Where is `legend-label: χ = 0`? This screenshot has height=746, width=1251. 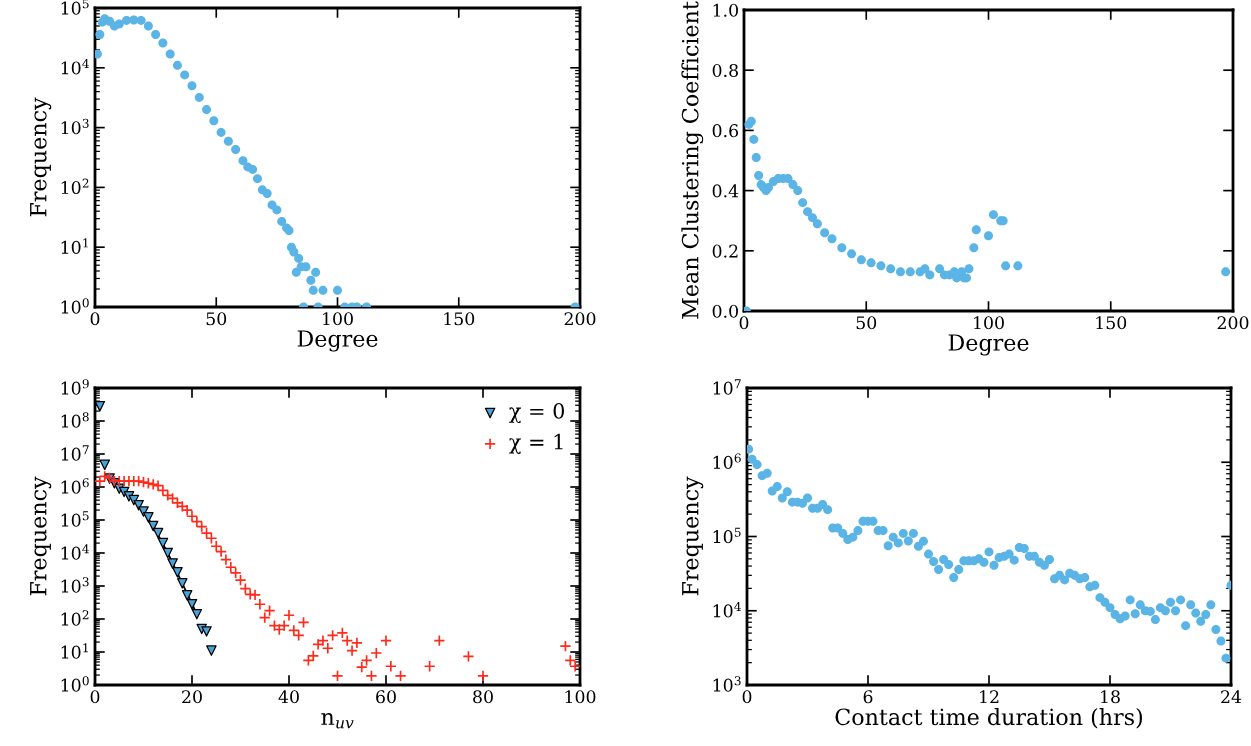
legend-label: χ = 0 is located at coordinates (537, 413).